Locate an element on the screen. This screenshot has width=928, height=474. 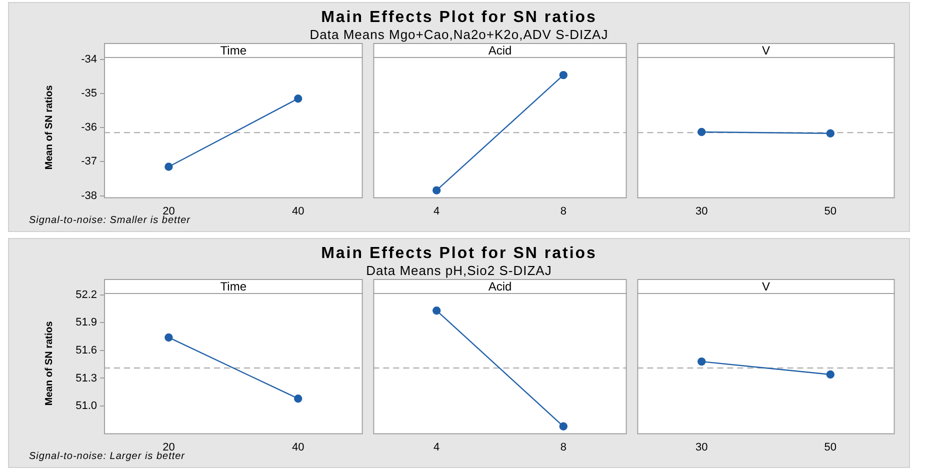
y-tick-label: 51.0 is located at coordinates (86, 406).